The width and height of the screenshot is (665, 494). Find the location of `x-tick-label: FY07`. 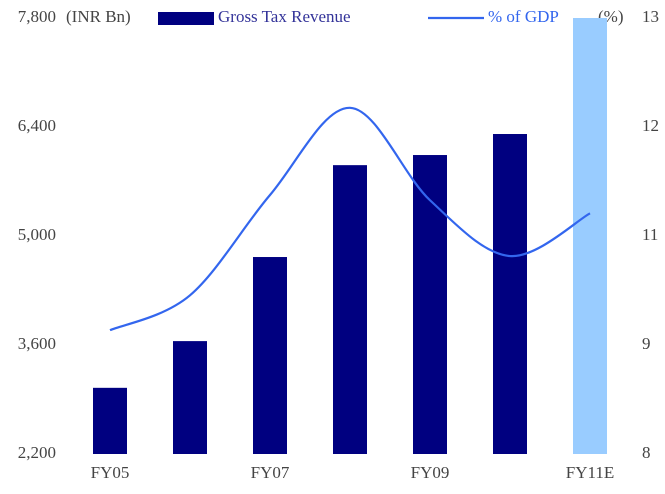

x-tick-label: FY07 is located at coordinates (270, 472).